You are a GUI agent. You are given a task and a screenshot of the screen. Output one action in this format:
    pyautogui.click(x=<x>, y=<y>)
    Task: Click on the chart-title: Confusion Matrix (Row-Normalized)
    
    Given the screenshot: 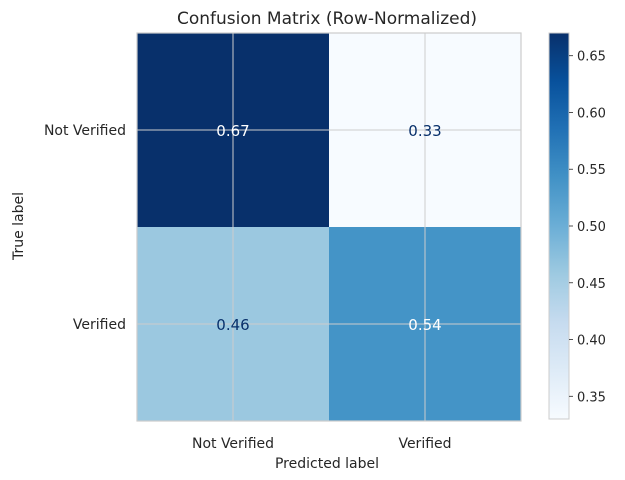 What is the action you would take?
    pyautogui.click(x=327, y=19)
    